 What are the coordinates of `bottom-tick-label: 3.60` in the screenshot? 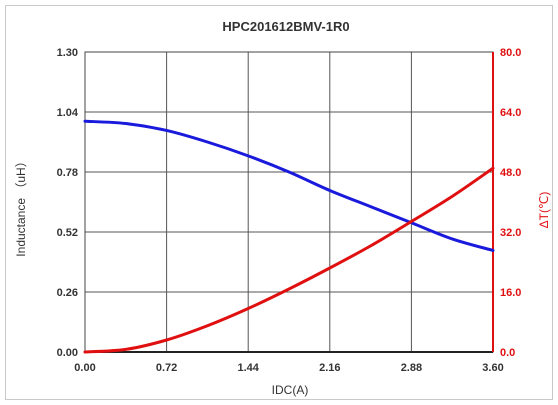 It's located at (492, 368).